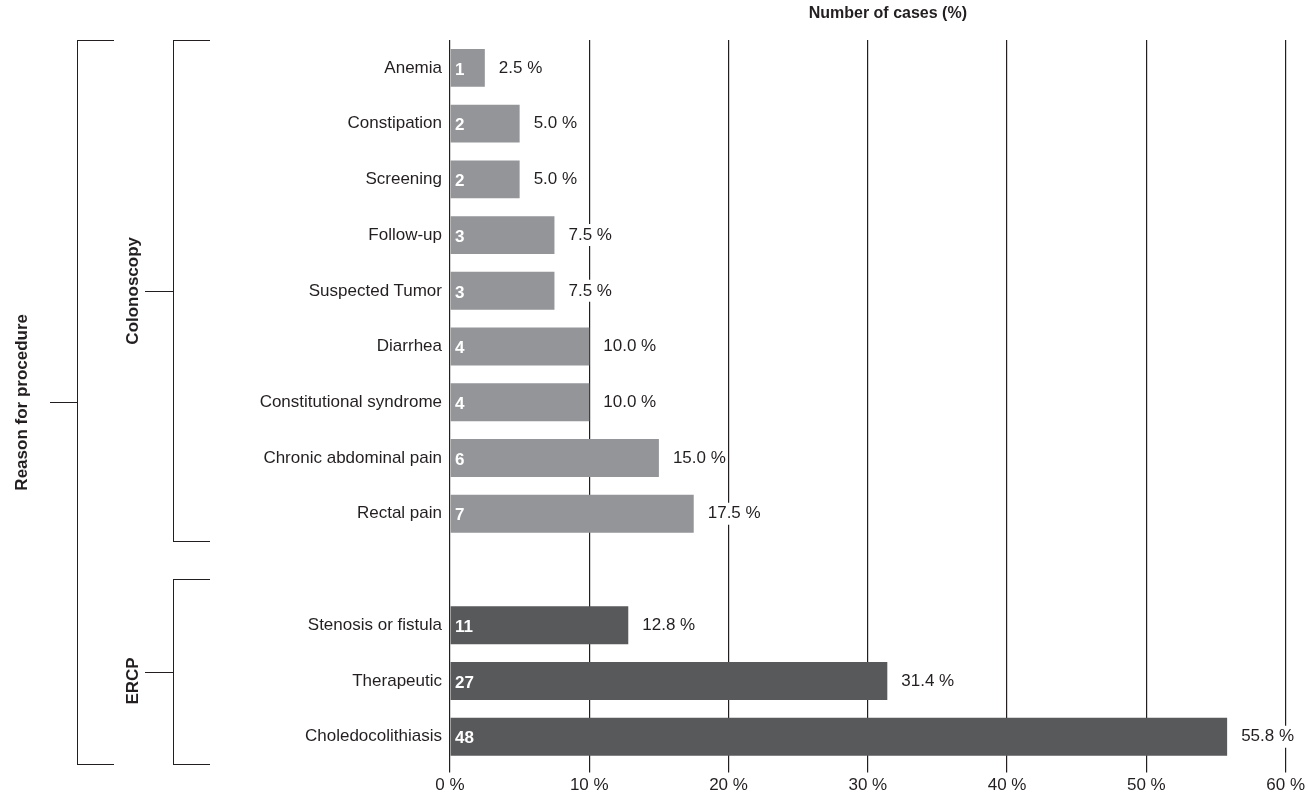  What do you see at coordinates (1146, 785) in the screenshot?
I see `x-tick-label: 50 %` at bounding box center [1146, 785].